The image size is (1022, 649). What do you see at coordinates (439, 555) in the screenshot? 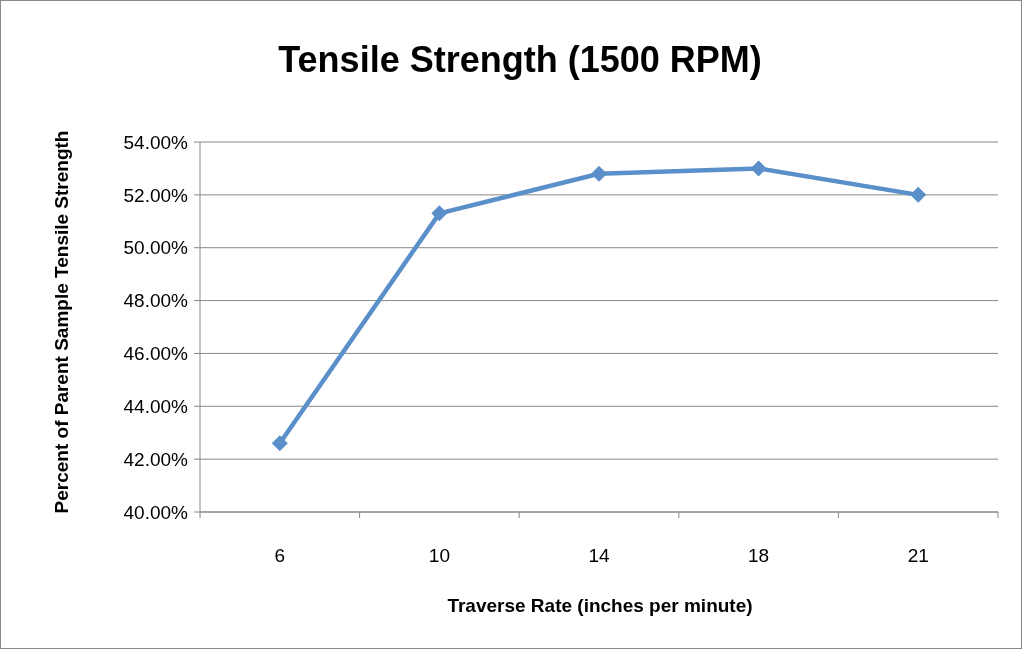
I see `x-tick-label: 10` at bounding box center [439, 555].